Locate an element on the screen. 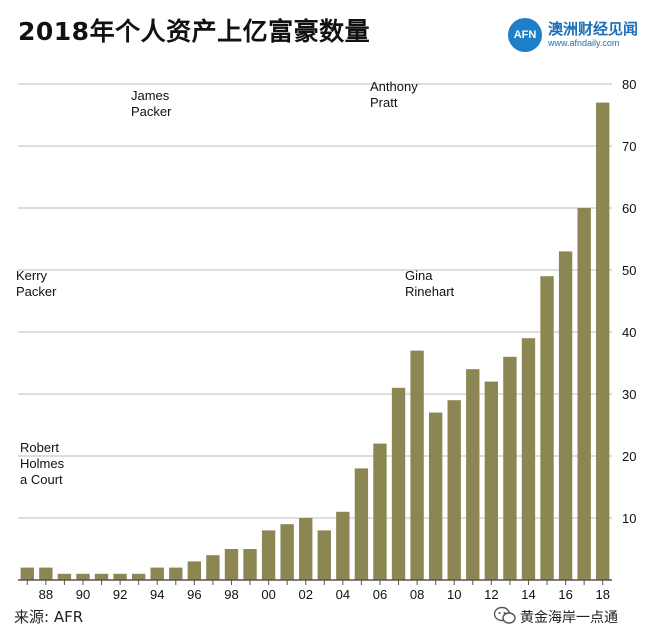 The height and width of the screenshot is (640, 653). x-tick-label: 14 is located at coordinates (528, 594).